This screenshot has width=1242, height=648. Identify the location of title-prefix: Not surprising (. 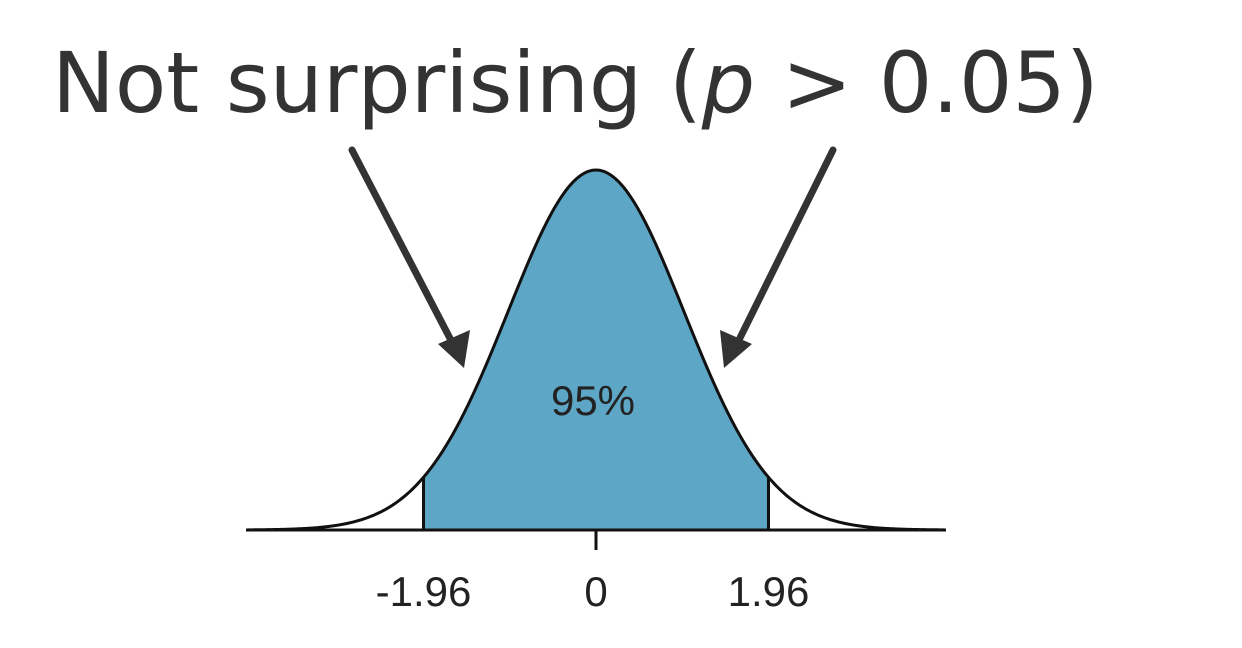
(377, 83).